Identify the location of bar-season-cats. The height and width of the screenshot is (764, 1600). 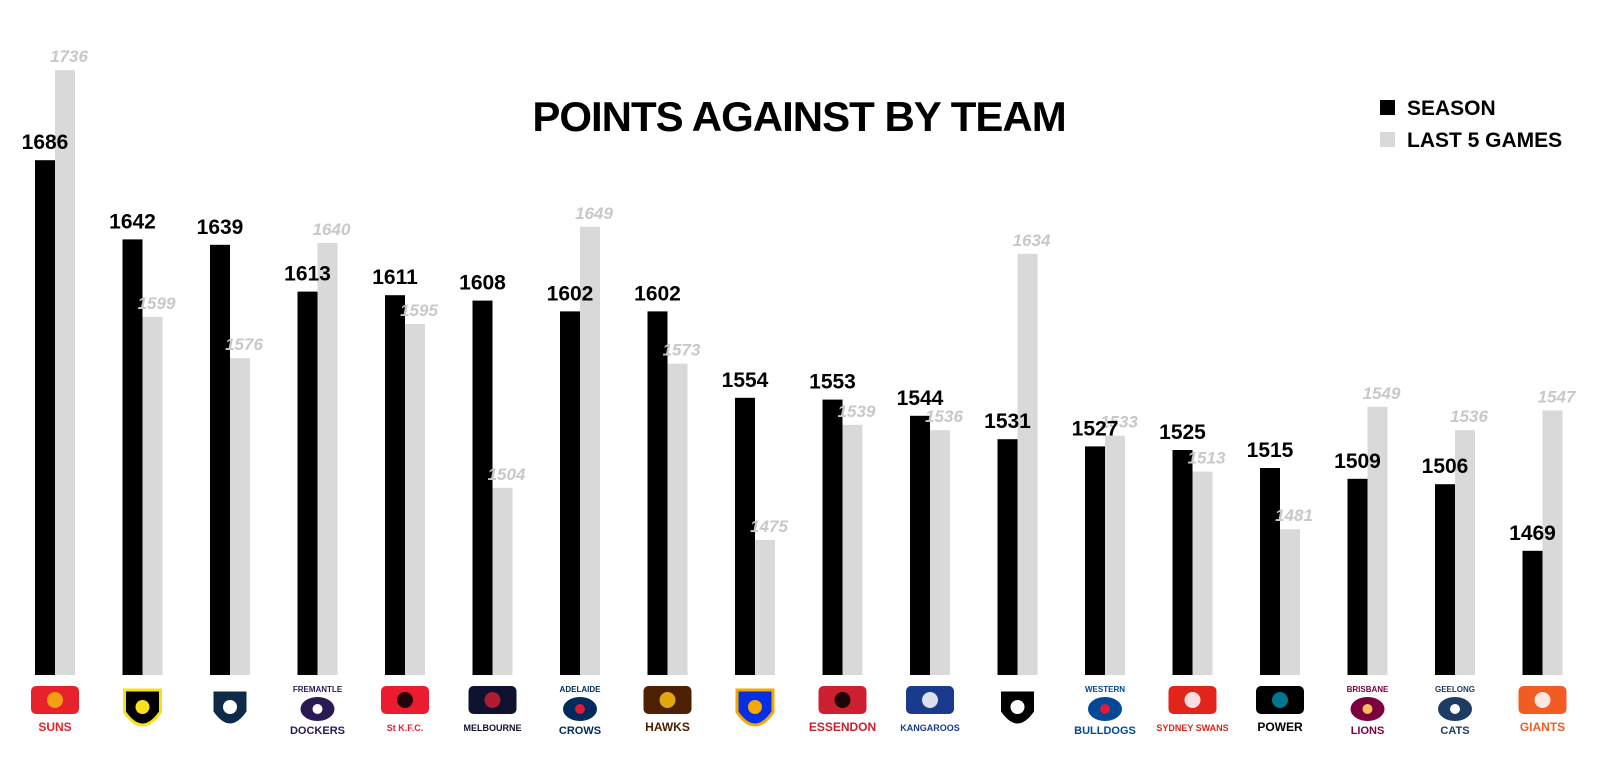
(1445, 579).